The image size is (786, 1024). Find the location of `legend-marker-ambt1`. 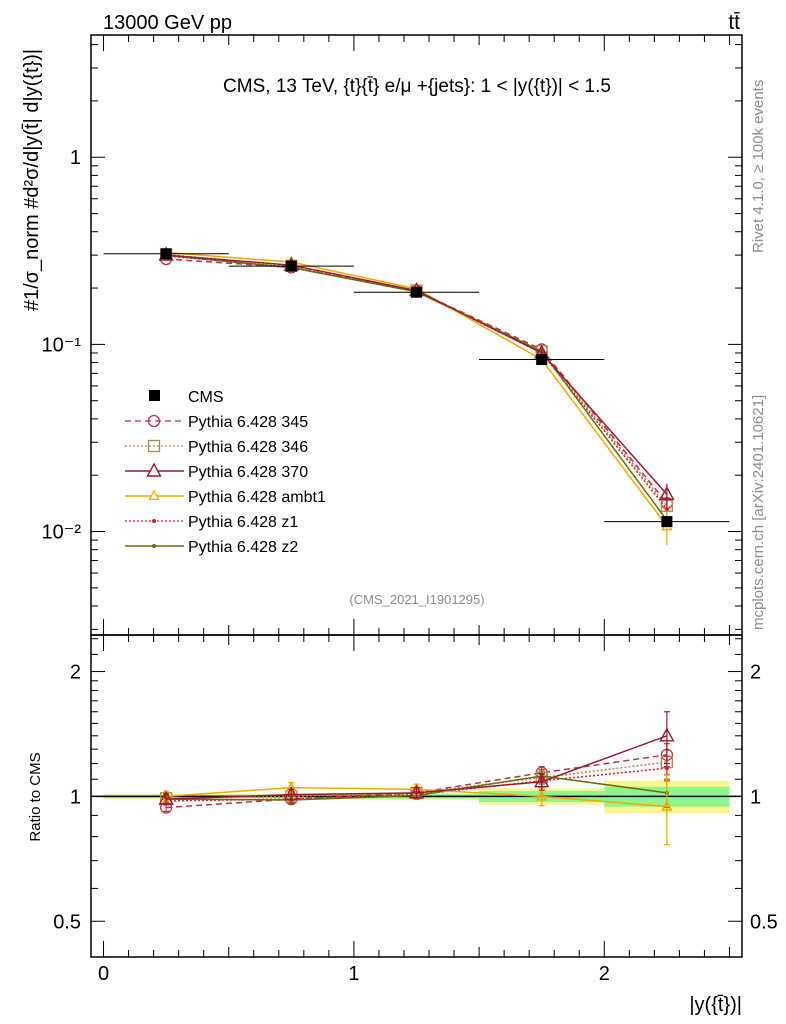

legend-marker-ambt1 is located at coordinates (154, 495).